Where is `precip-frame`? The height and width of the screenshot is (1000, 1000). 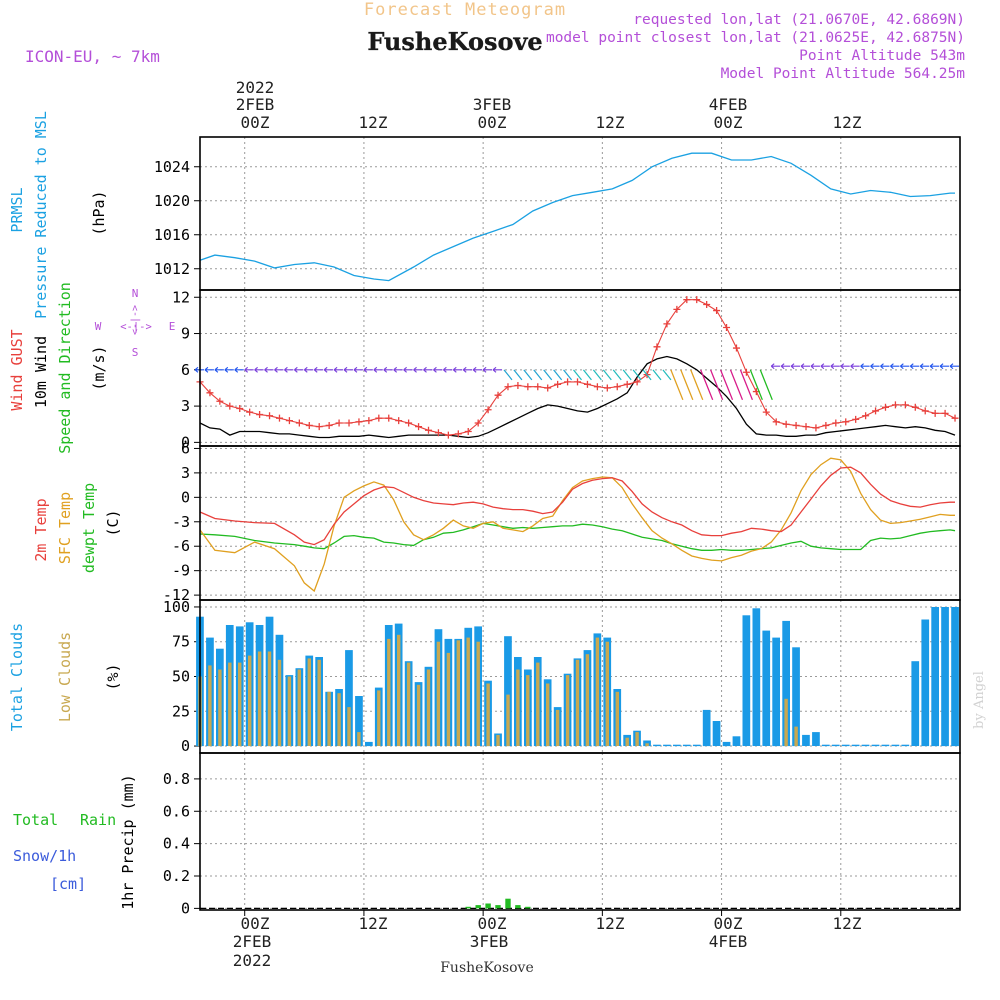
precip-frame is located at coordinates (580, 831).